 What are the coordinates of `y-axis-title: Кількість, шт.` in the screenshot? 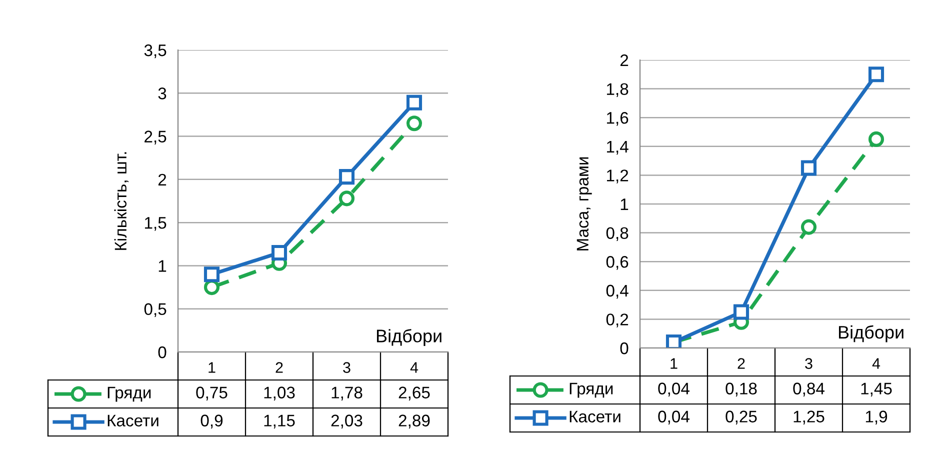 It's located at (121, 201).